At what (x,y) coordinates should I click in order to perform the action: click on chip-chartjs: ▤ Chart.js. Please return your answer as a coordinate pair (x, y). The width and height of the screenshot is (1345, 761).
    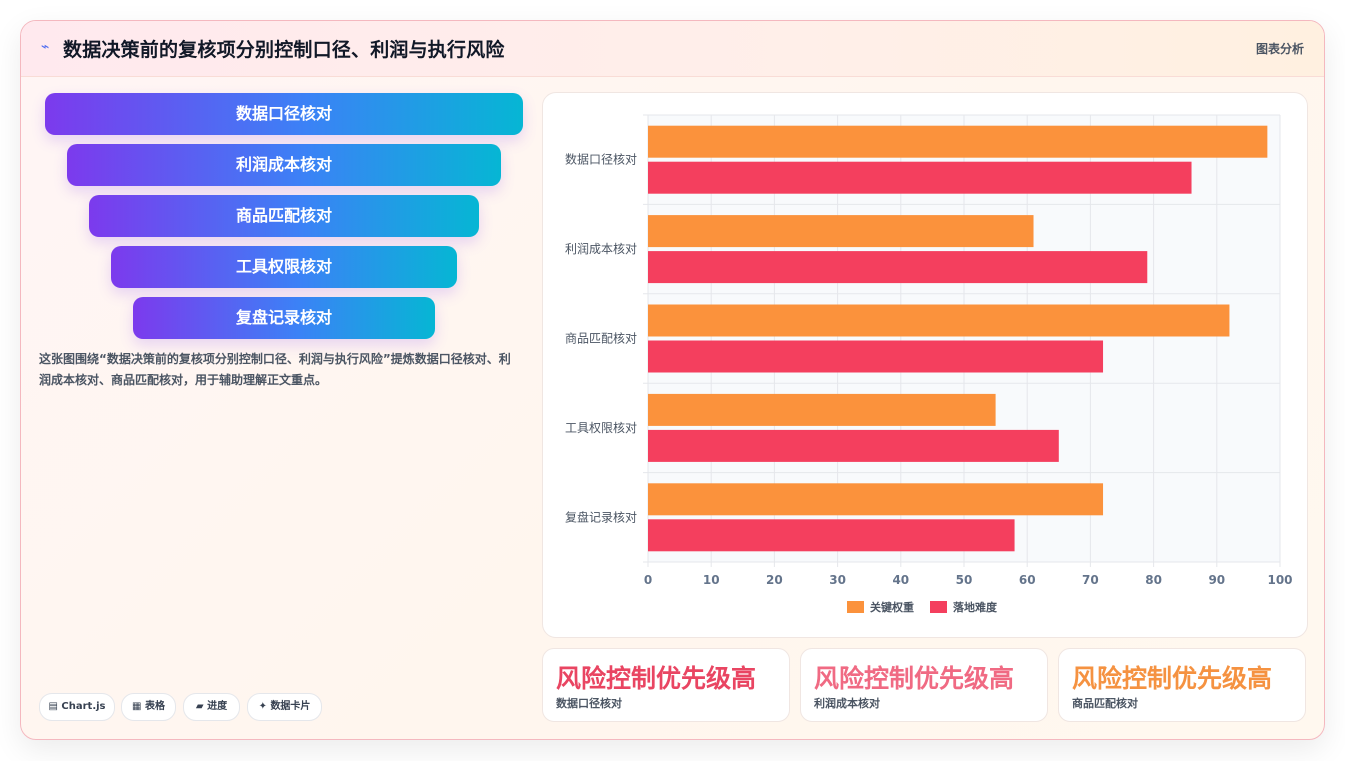
    Looking at the image, I should click on (77, 707).